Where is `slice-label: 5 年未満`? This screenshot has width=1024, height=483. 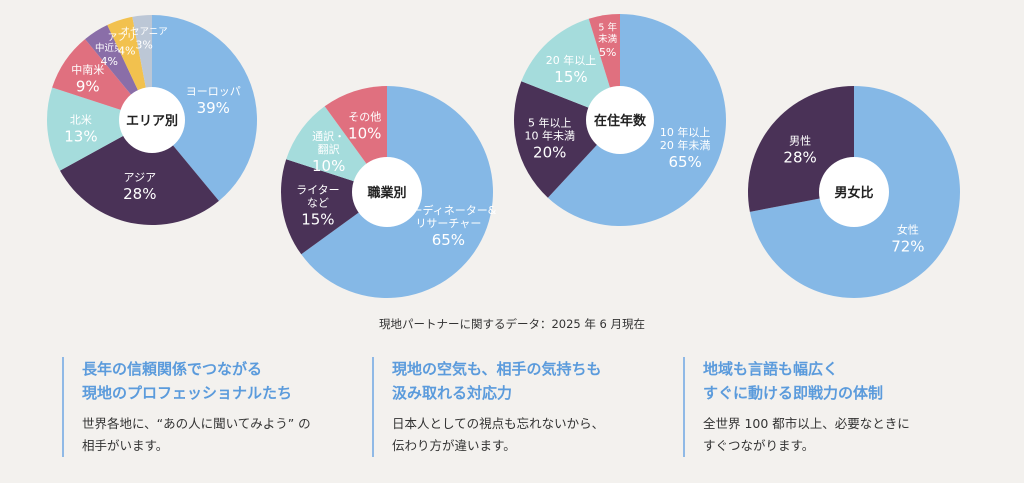 slice-label: 5 年未満 is located at coordinates (608, 33).